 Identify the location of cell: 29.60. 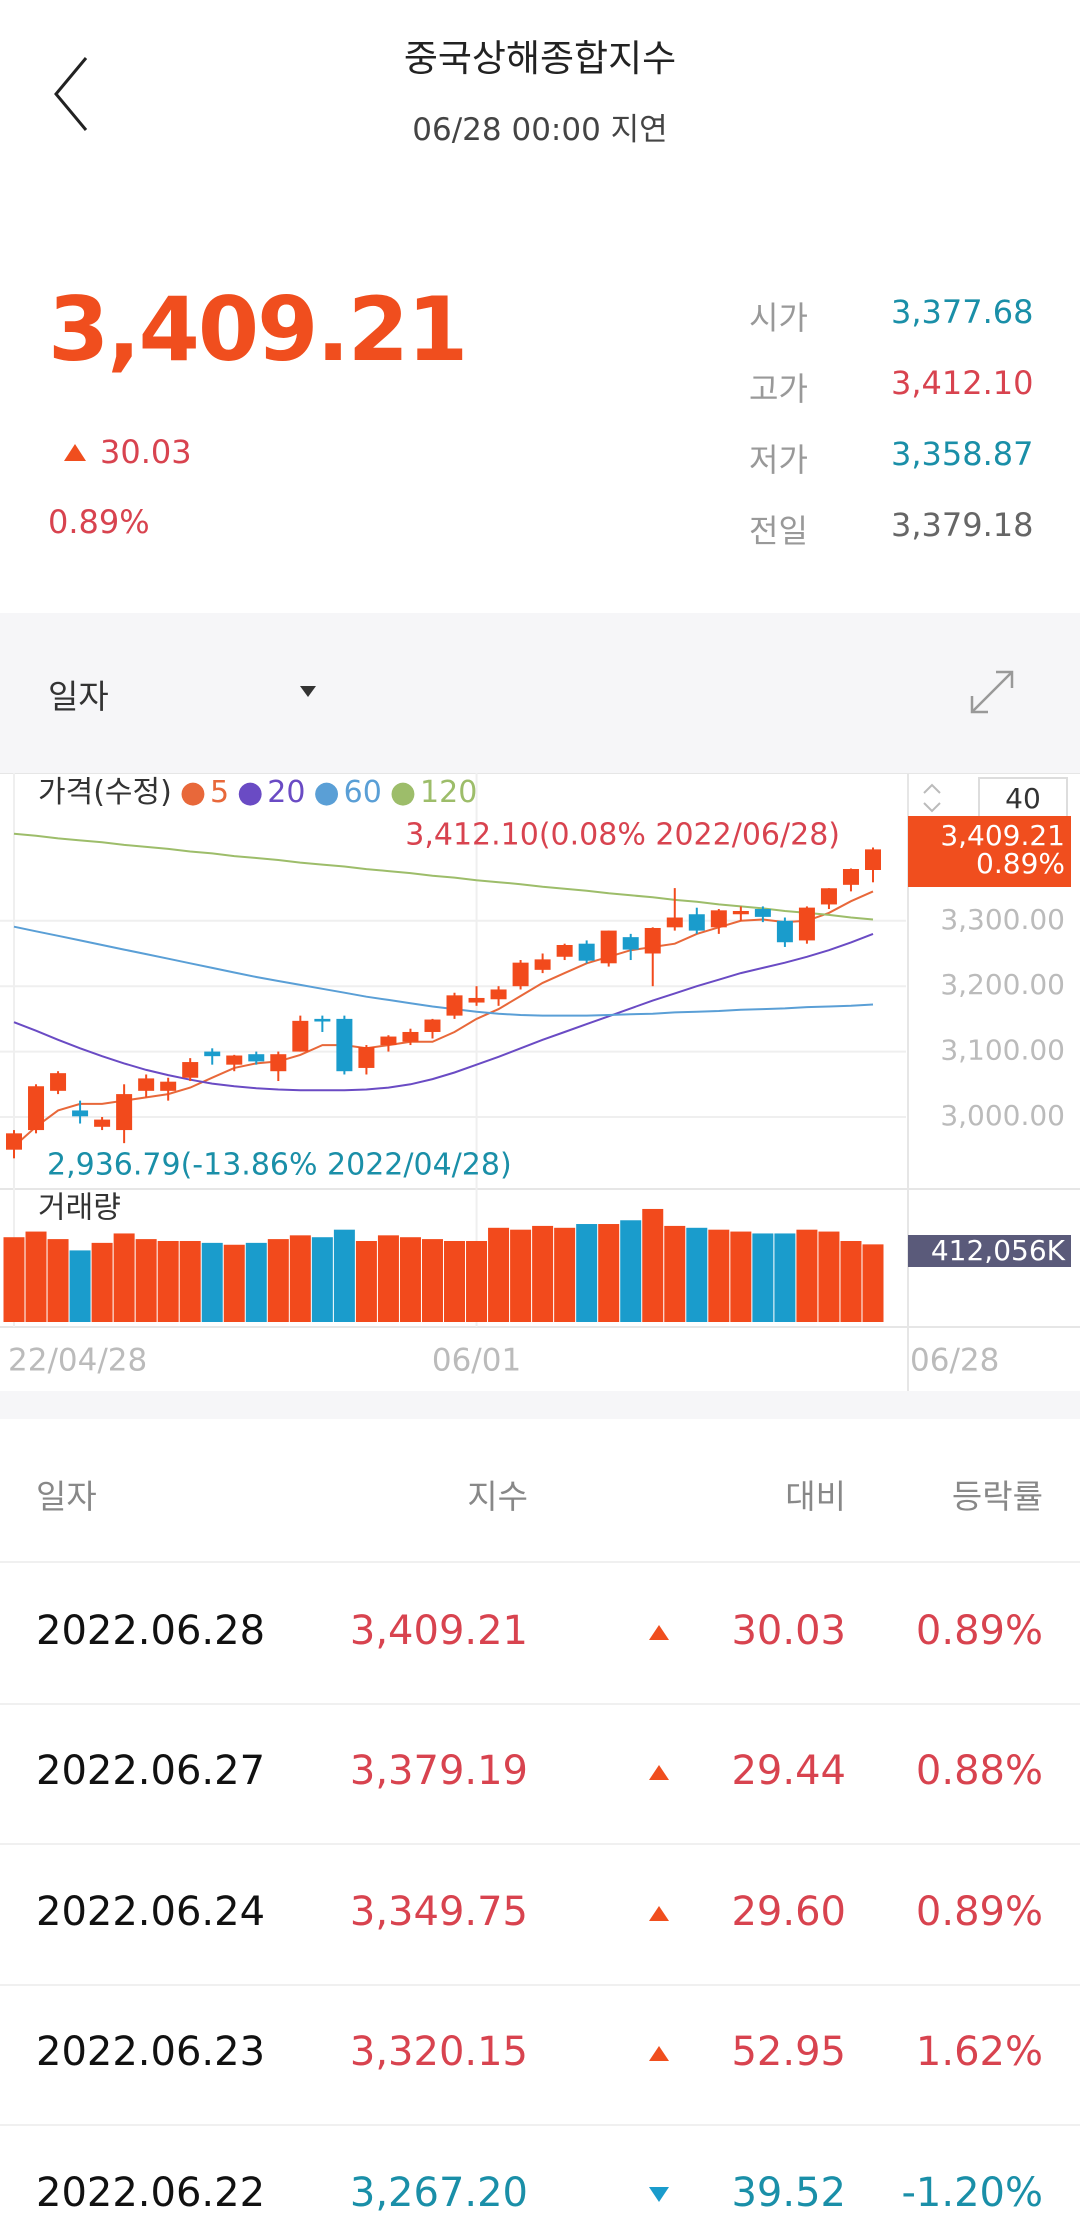
(788, 1912).